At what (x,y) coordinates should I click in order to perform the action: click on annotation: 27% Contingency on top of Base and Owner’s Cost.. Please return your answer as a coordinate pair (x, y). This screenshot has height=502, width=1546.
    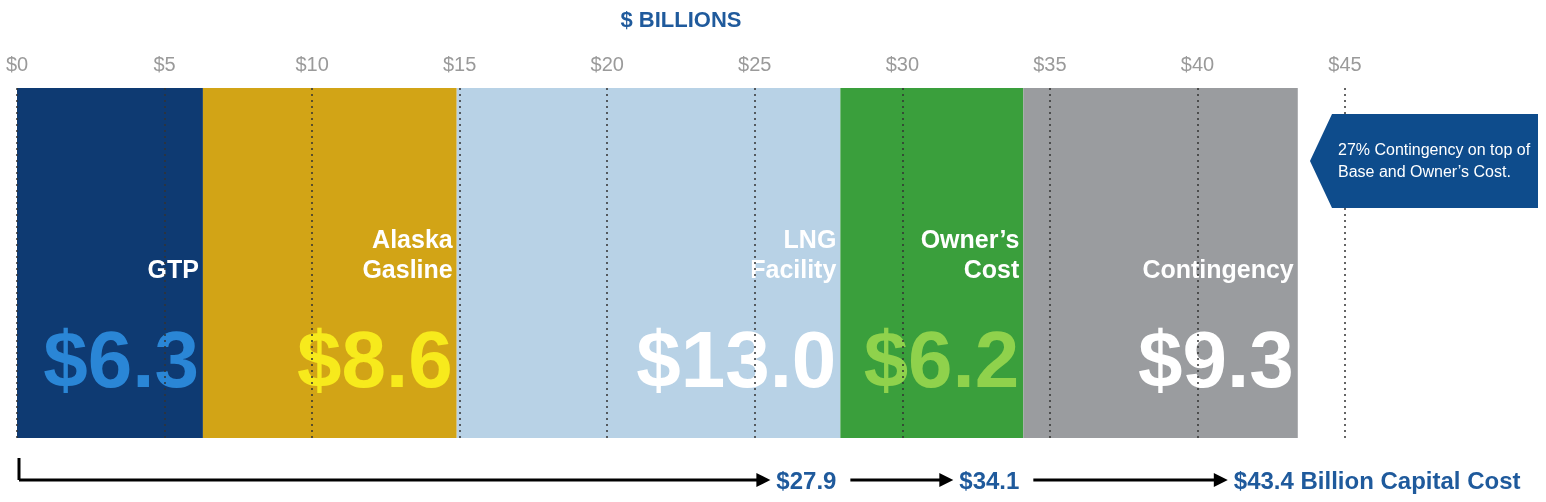
    Looking at the image, I should click on (1435, 161).